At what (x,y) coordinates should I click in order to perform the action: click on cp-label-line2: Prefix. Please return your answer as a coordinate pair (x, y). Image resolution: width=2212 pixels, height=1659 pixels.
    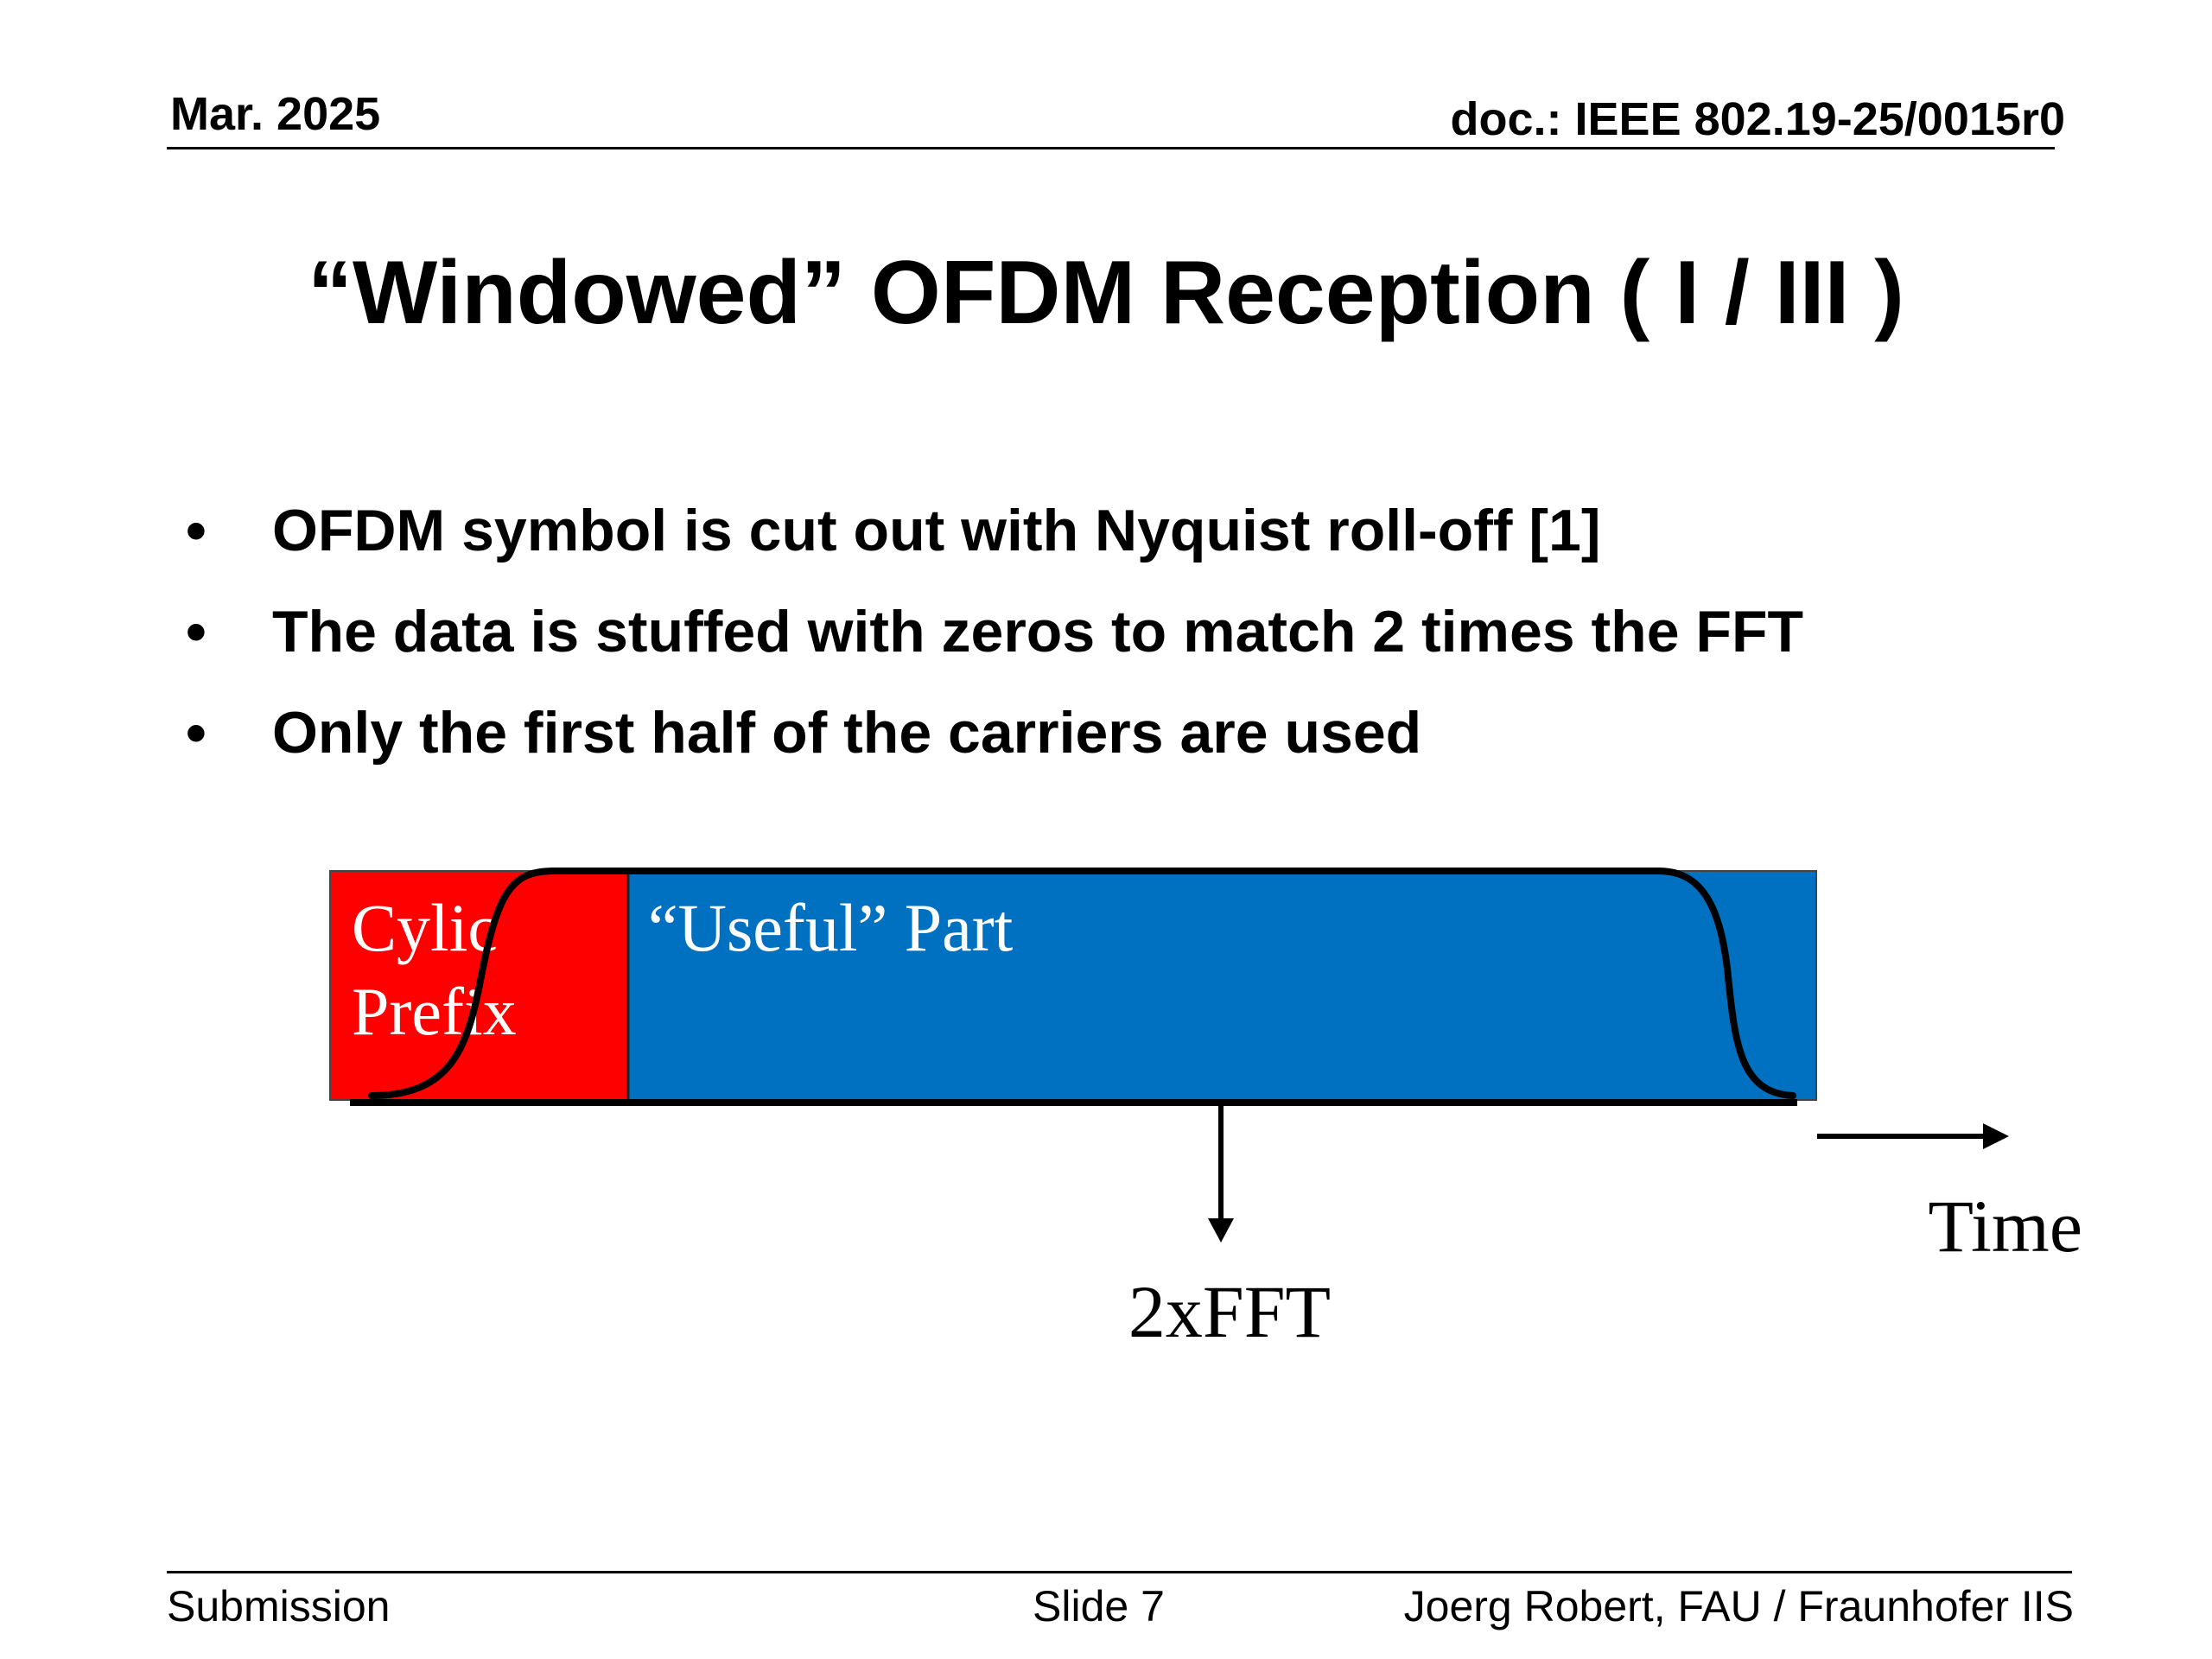
    Looking at the image, I should click on (434, 1011).